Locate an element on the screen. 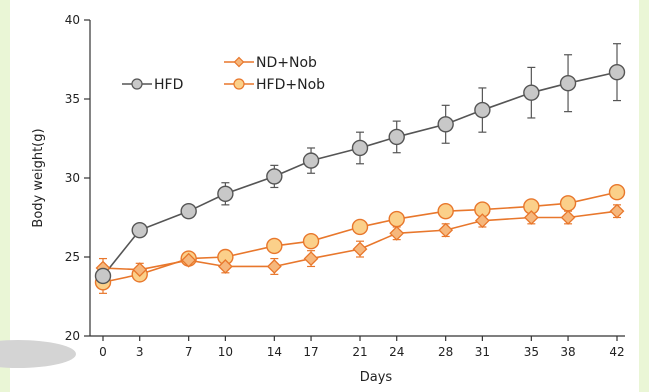 This screenshot has height=392, width=649. y-tick-label: 30 is located at coordinates (72, 178).